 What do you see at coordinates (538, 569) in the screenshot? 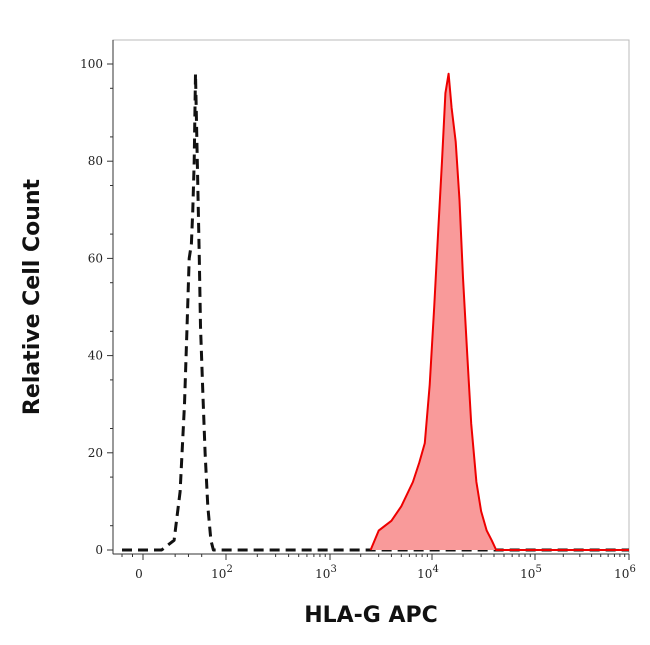
I see `x-tick-exponent: 5` at bounding box center [538, 569].